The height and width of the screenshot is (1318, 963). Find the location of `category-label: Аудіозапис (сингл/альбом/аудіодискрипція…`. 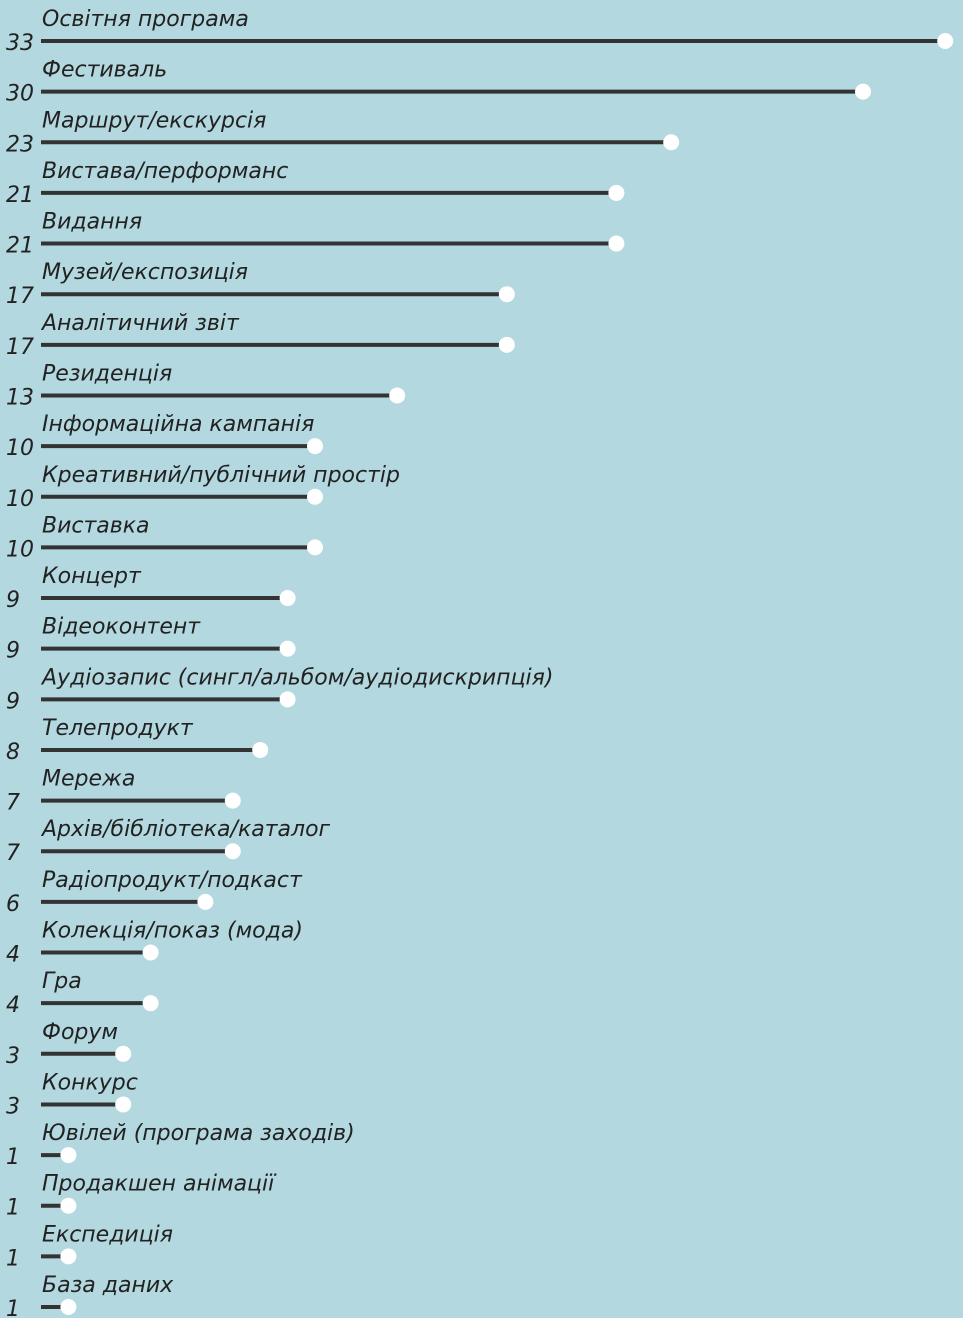

category-label: Аудіозапис (сингл/альбом/аудіодискрипція… is located at coordinates (296, 677).